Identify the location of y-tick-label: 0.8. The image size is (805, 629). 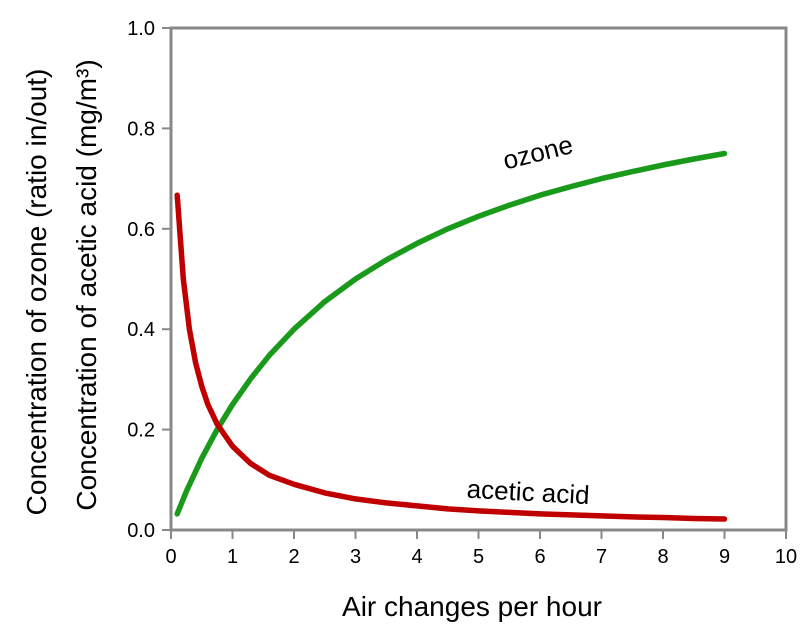
(141, 129).